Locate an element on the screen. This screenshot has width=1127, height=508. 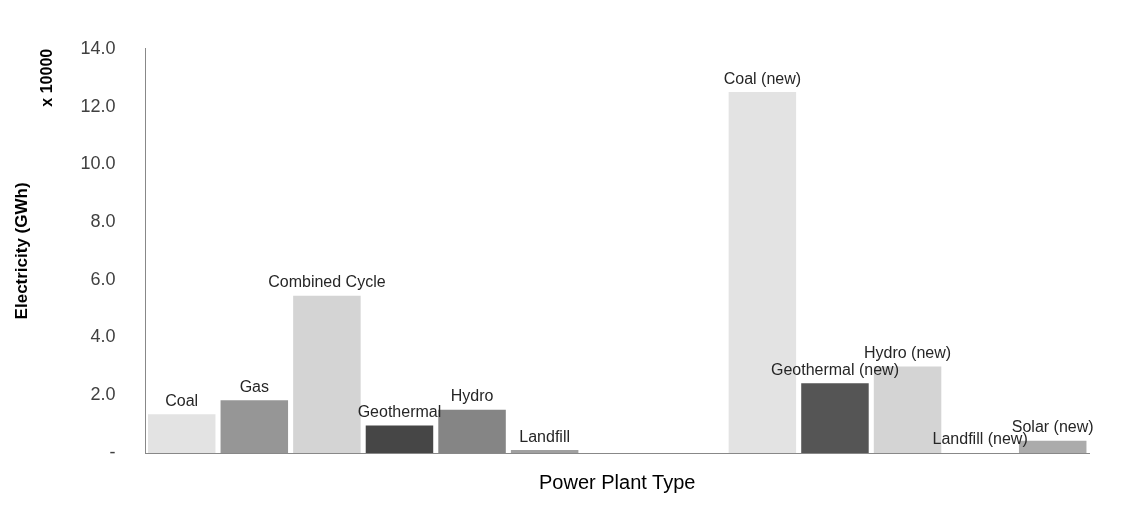
y-tick-label: 6.0 is located at coordinates (103, 278).